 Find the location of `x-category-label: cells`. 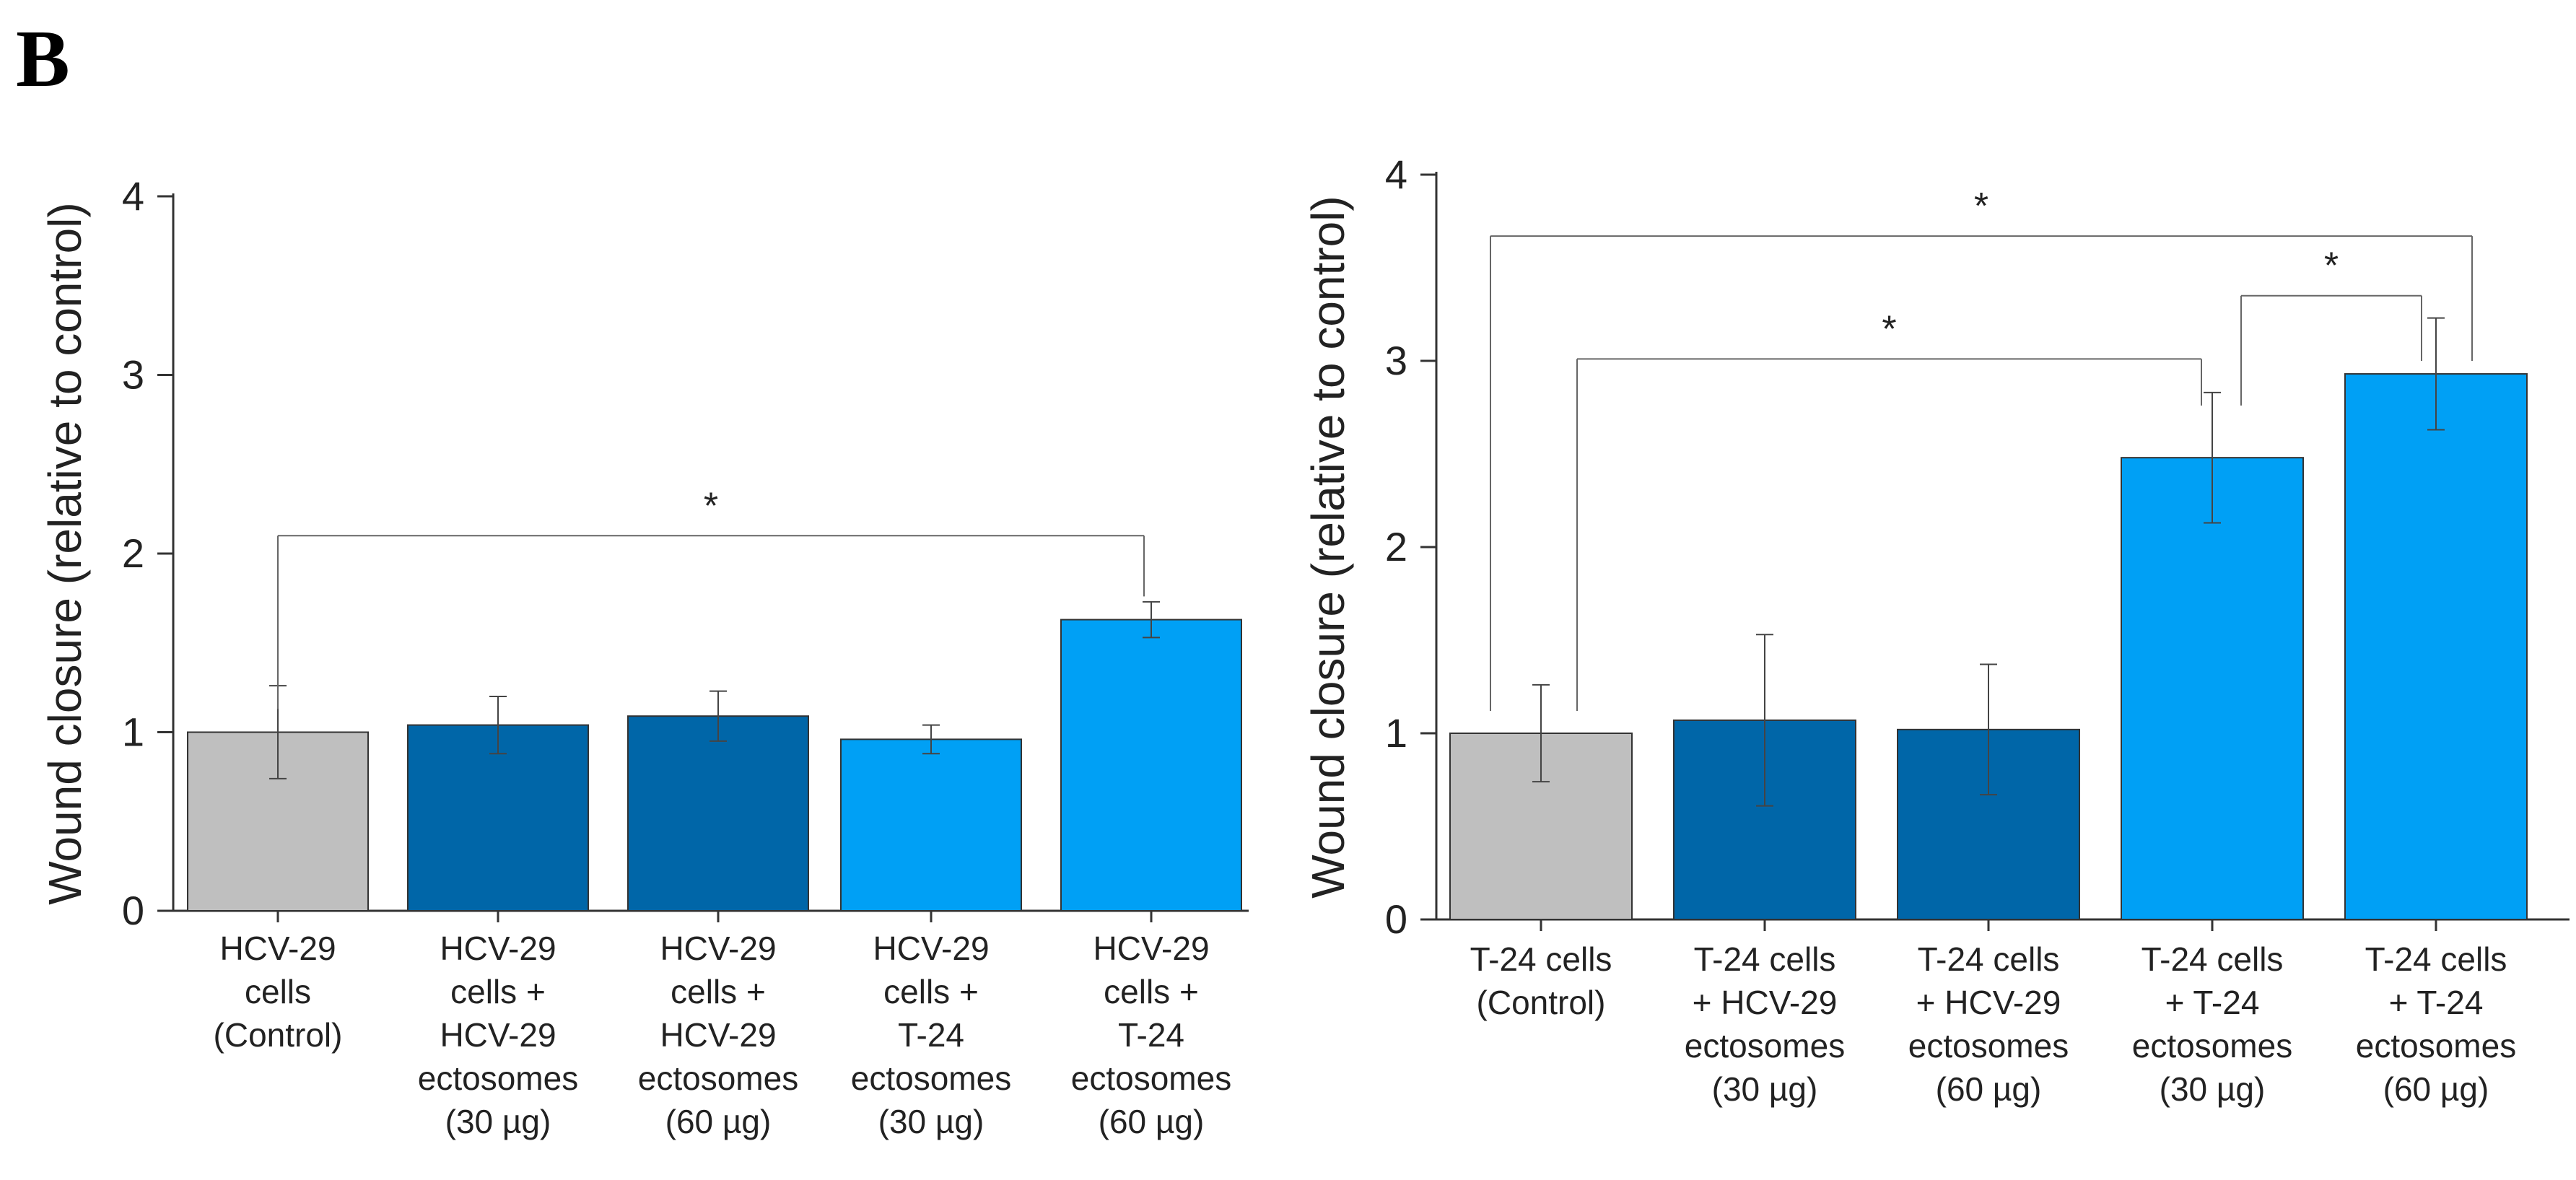

x-category-label: cells is located at coordinates (278, 991).